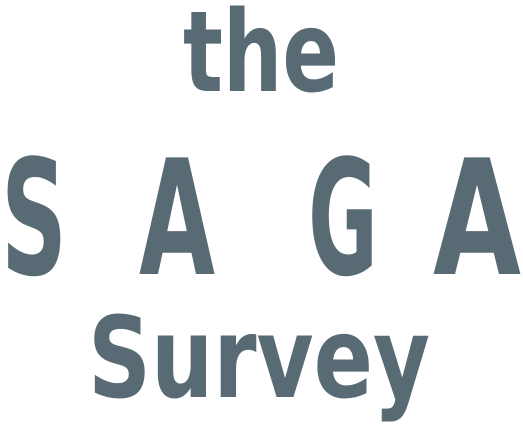 The image size is (523, 435). What do you see at coordinates (177, 218) in the screenshot?
I see `logo-letter-a-first: A` at bounding box center [177, 218].